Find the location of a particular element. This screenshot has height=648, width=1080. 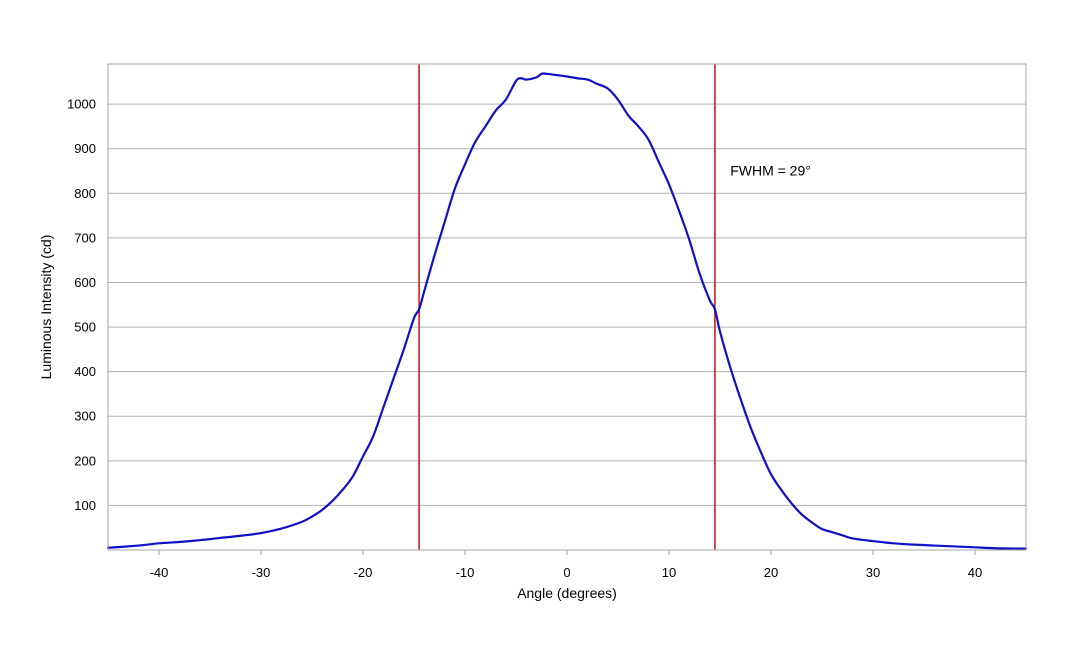

y-tick-label: 900 is located at coordinates (85, 148).